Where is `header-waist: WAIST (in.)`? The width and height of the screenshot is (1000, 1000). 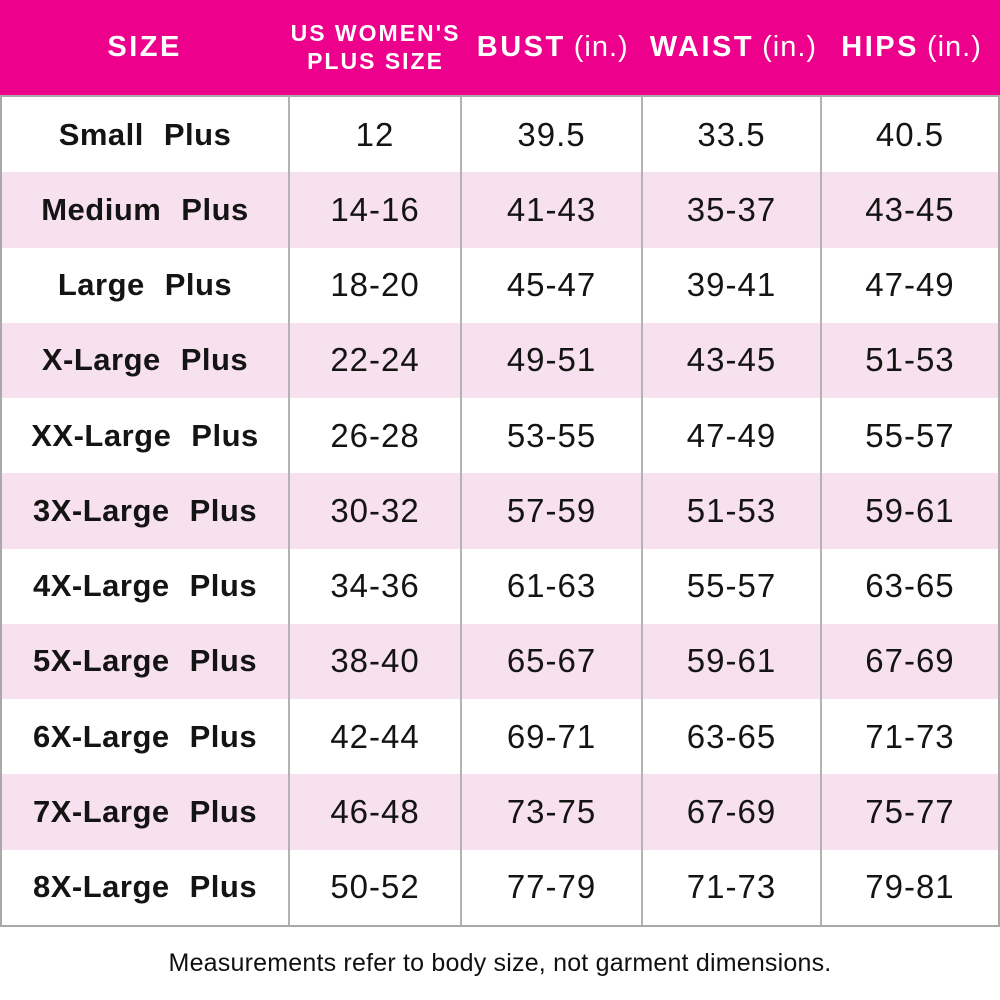
header-waist: WAIST (in.) is located at coordinates (734, 47).